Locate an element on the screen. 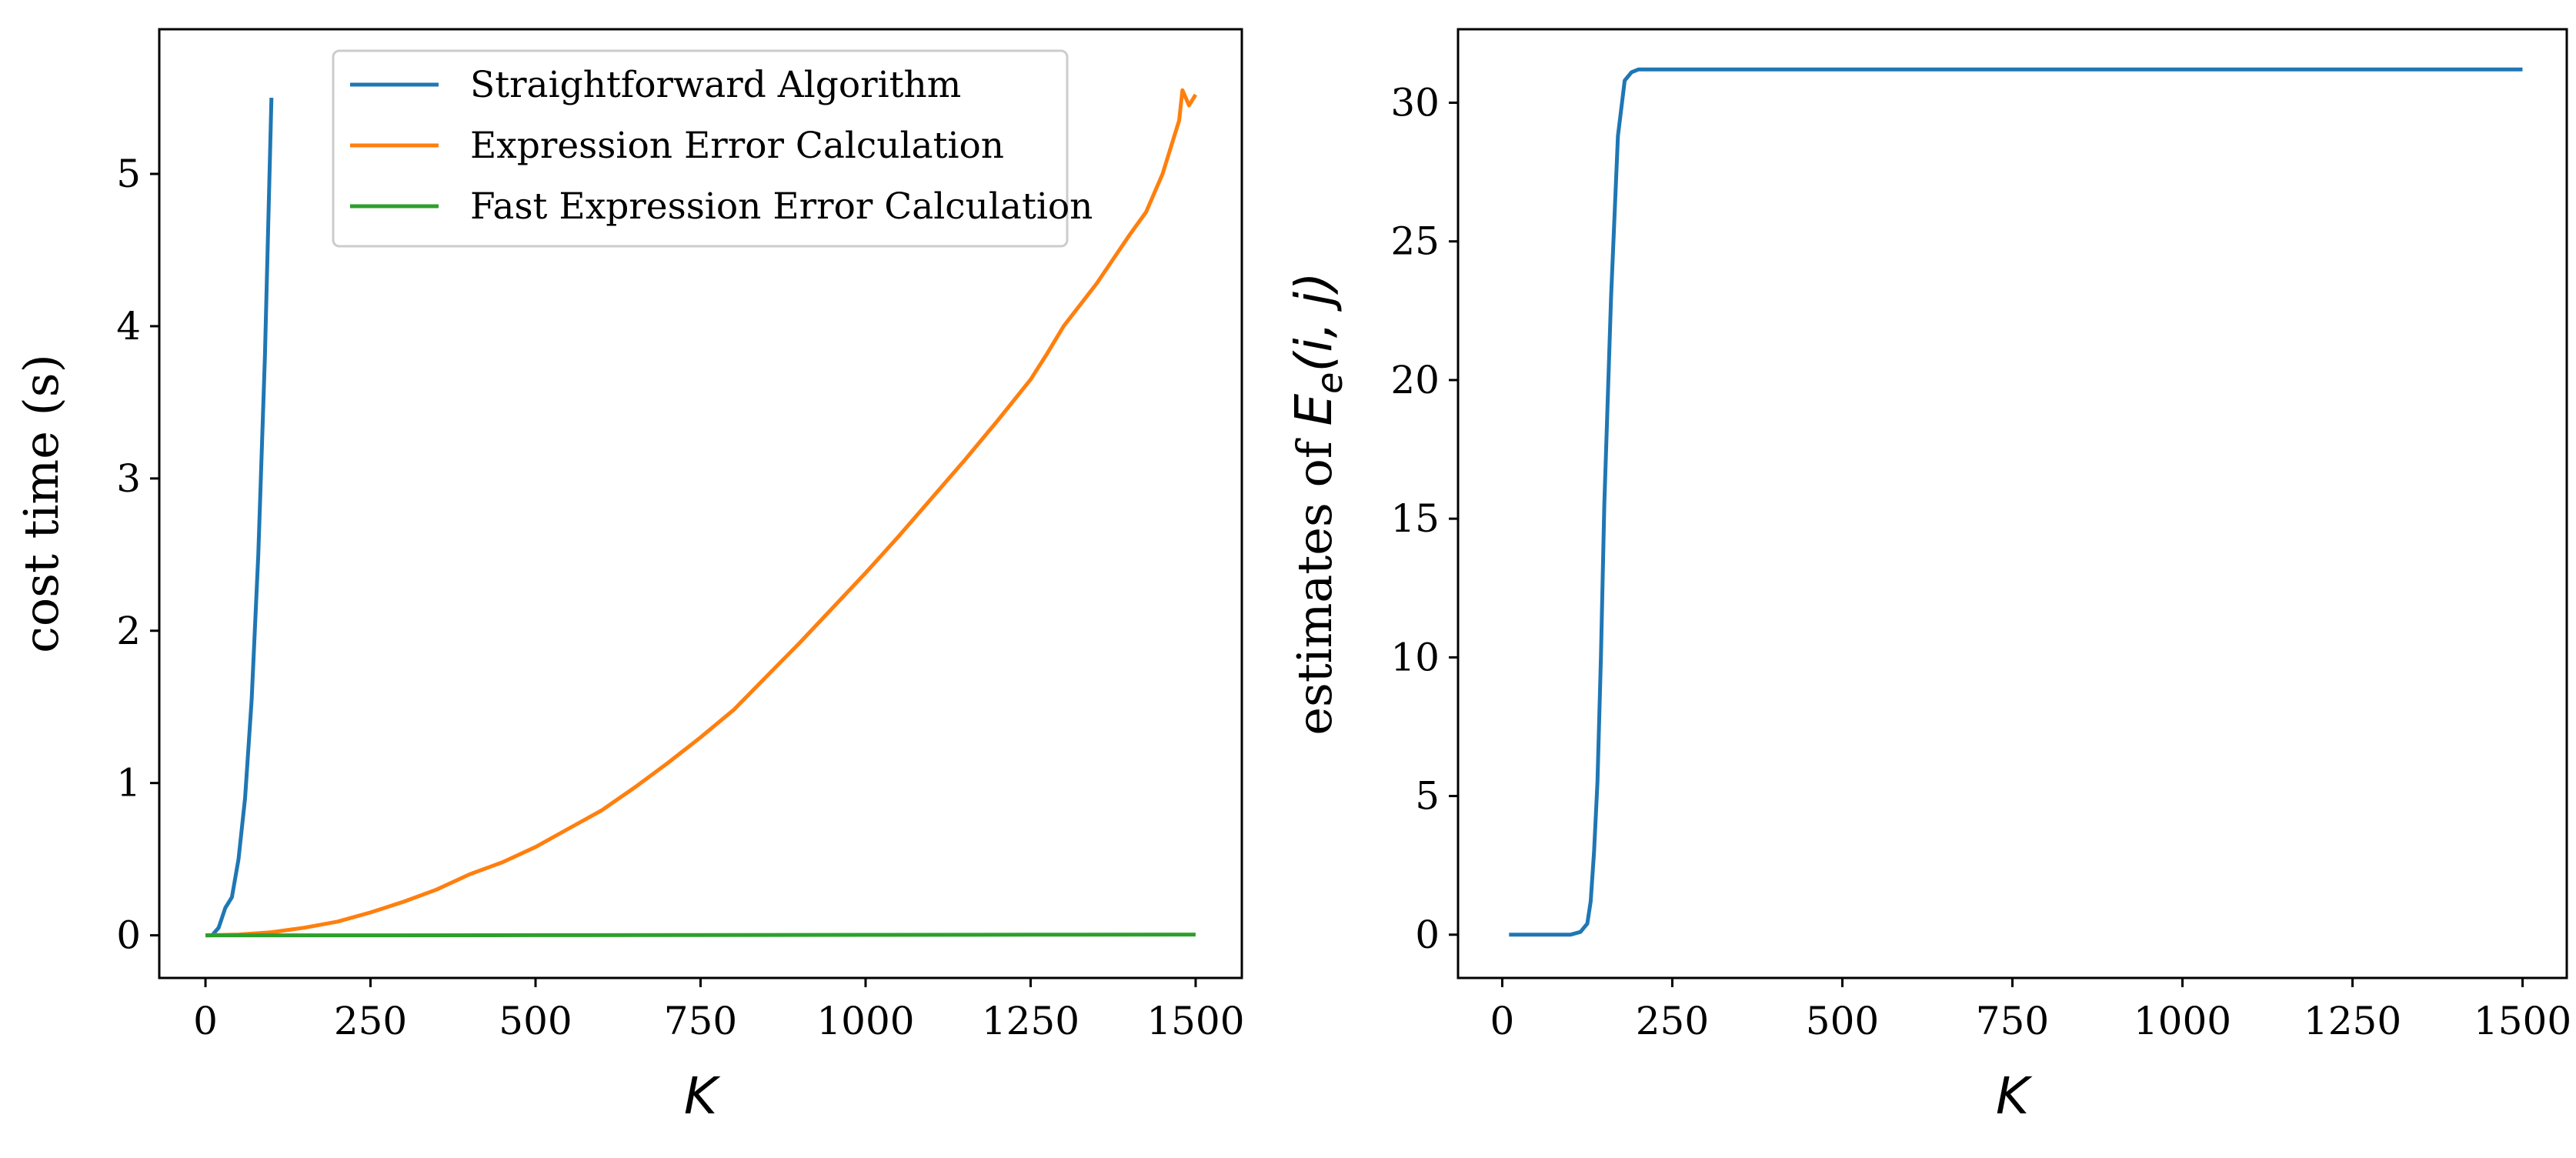  y-tick-label: 15 is located at coordinates (1415, 518).